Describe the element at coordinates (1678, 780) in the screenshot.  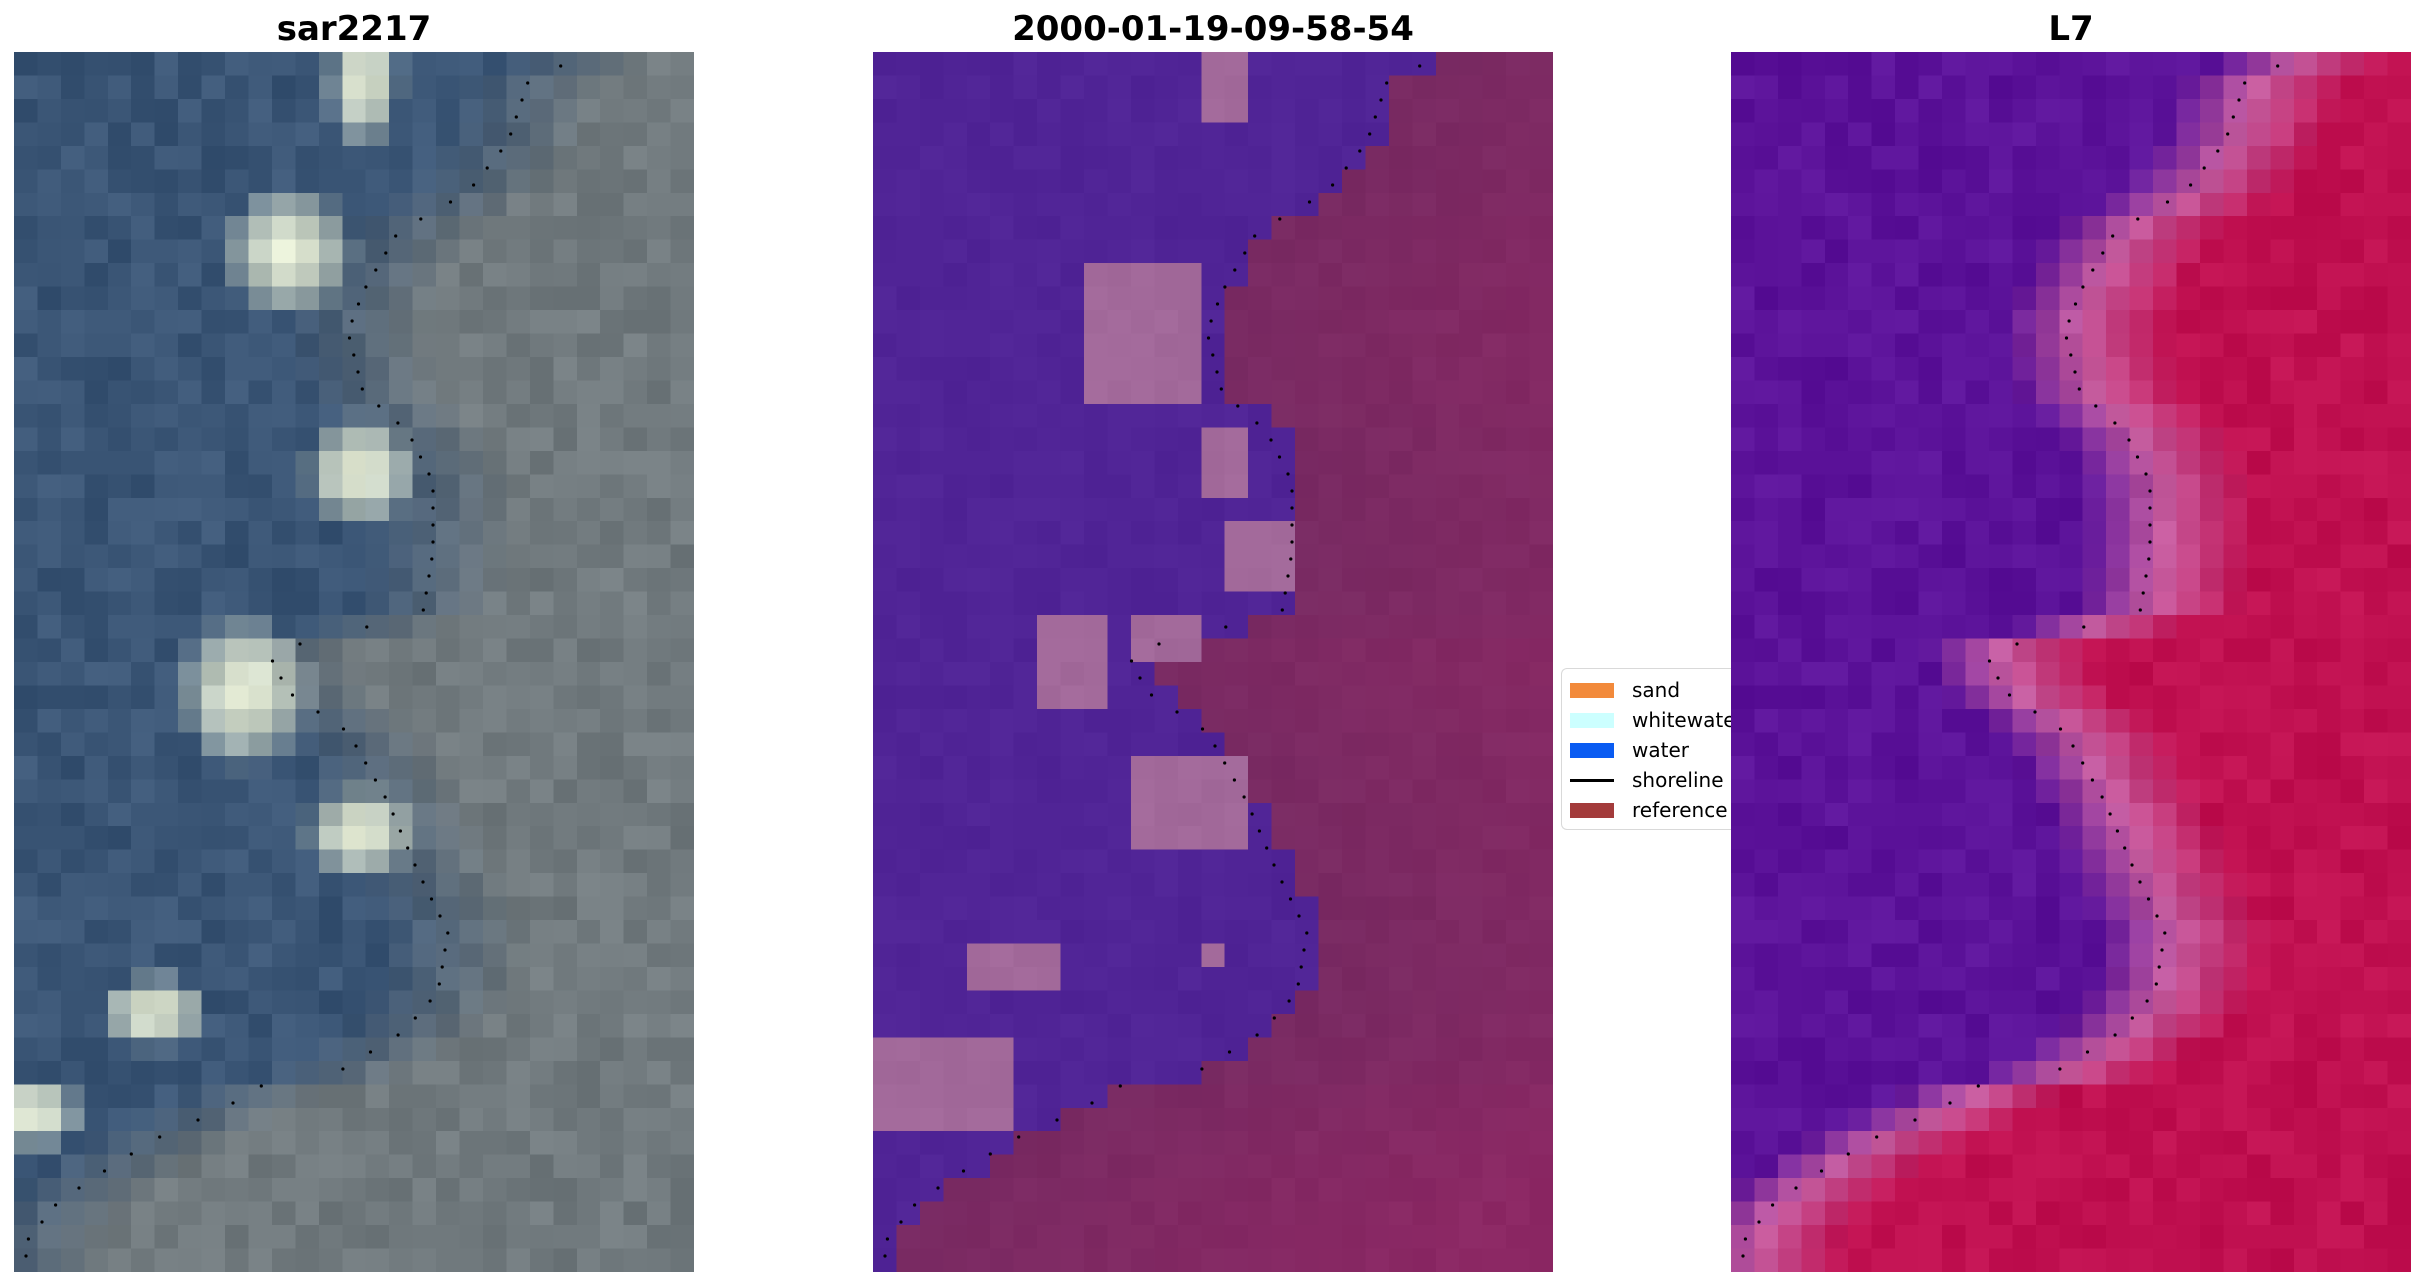
I see `legend-label-shoreline: shoreline` at that location.